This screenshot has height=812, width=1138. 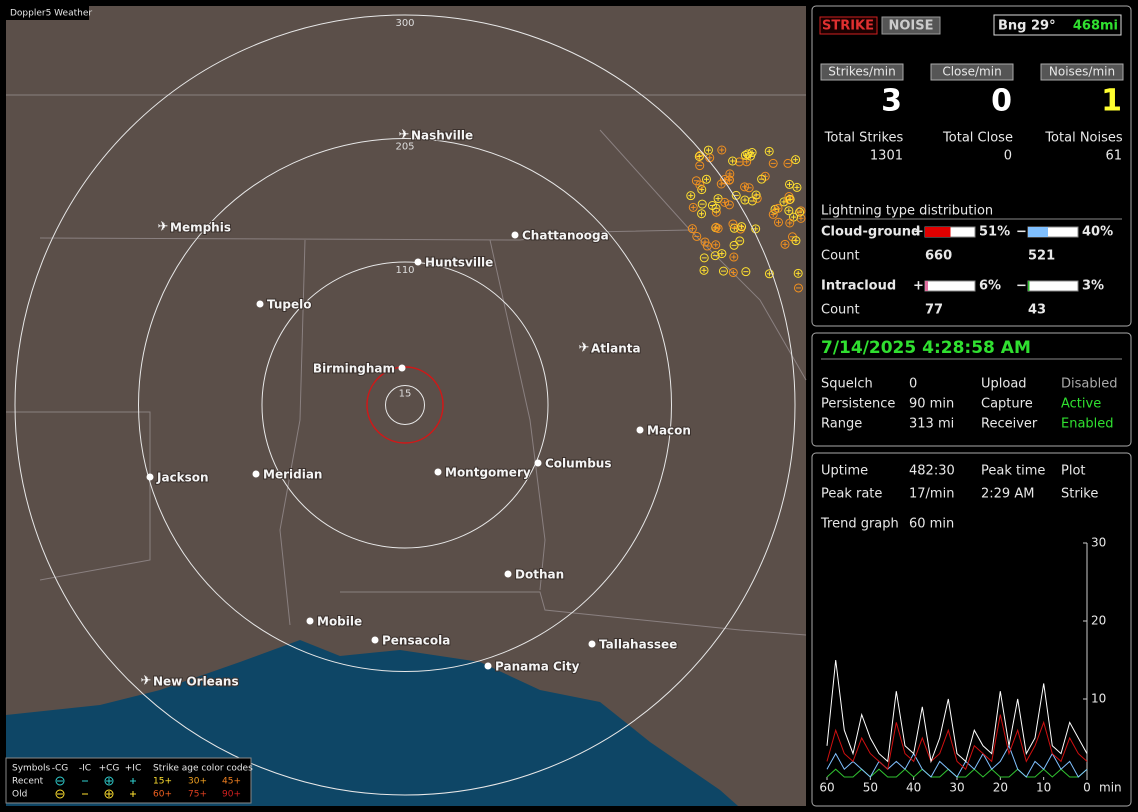 I want to click on type-name: Intracloud, so click(x=858, y=286).